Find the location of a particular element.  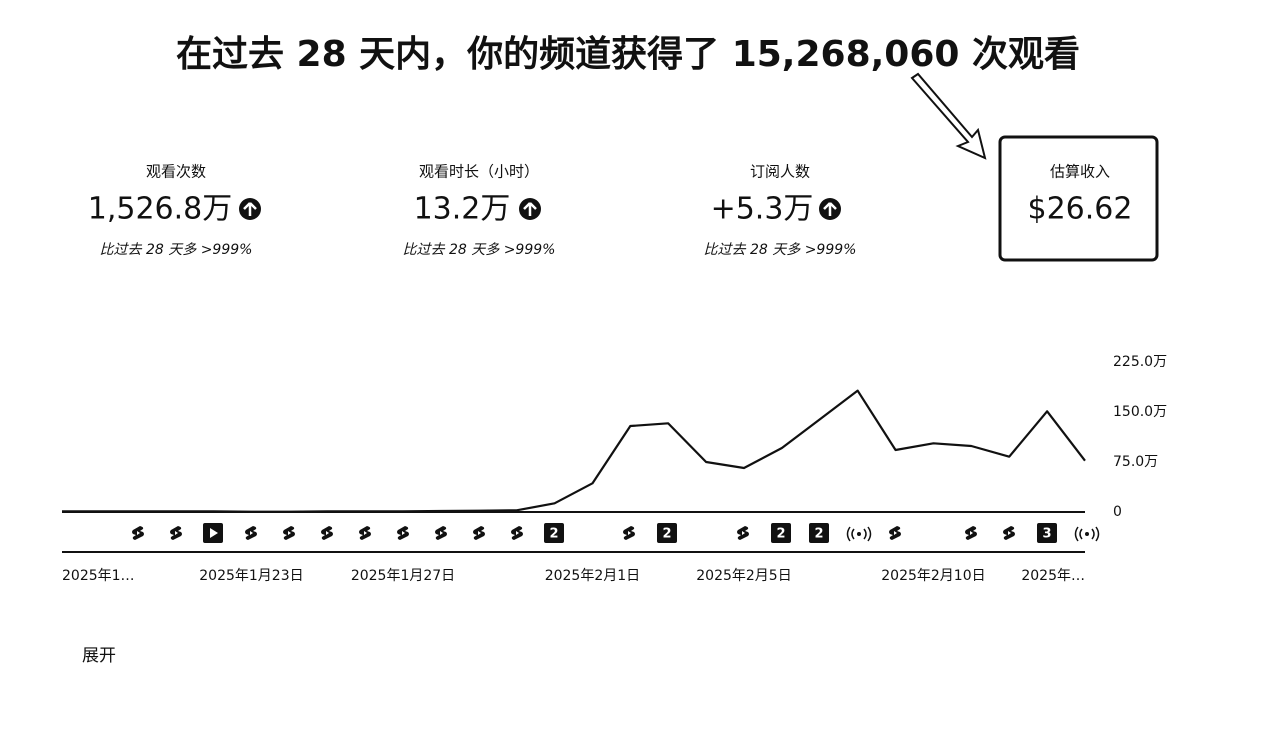

card-border is located at coordinates (1078, 198).